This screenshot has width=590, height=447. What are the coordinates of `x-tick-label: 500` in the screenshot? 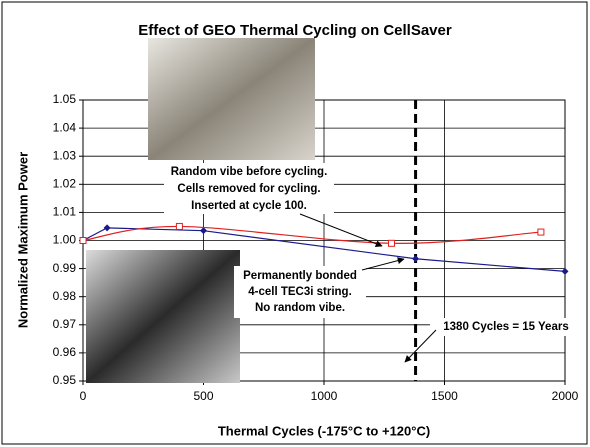 It's located at (203, 396).